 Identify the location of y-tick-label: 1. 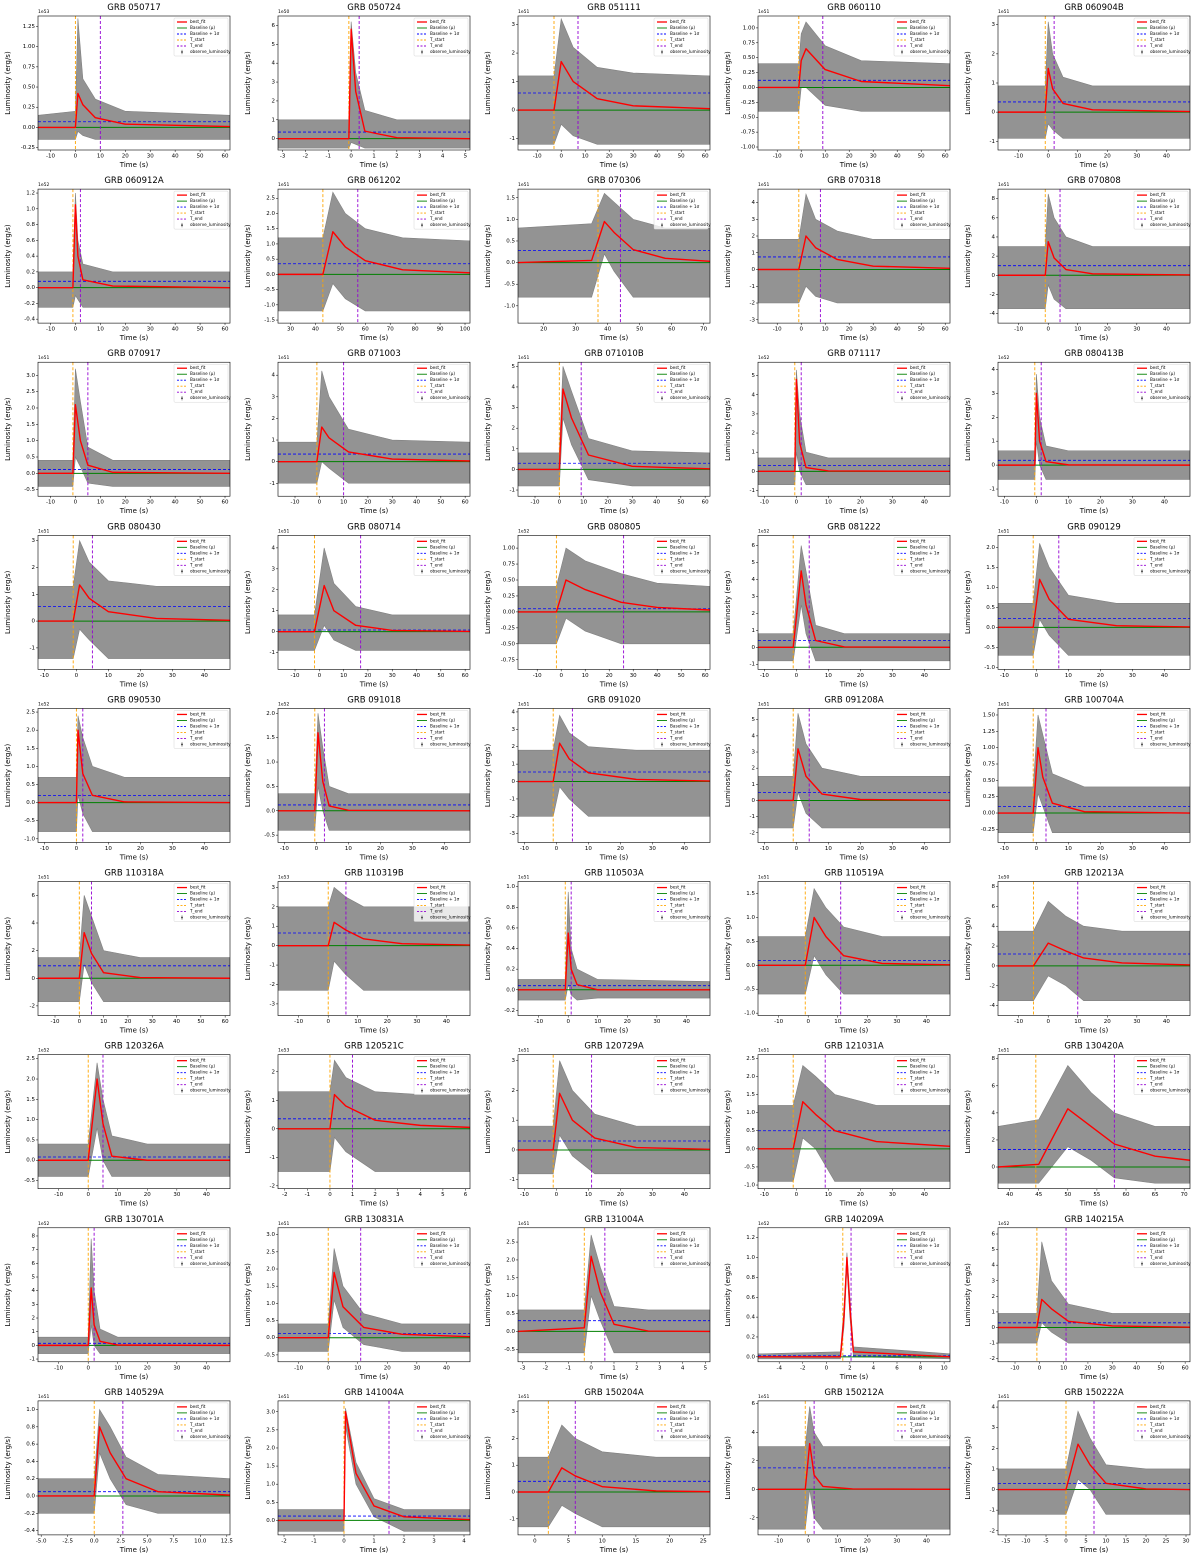
(34, 595).